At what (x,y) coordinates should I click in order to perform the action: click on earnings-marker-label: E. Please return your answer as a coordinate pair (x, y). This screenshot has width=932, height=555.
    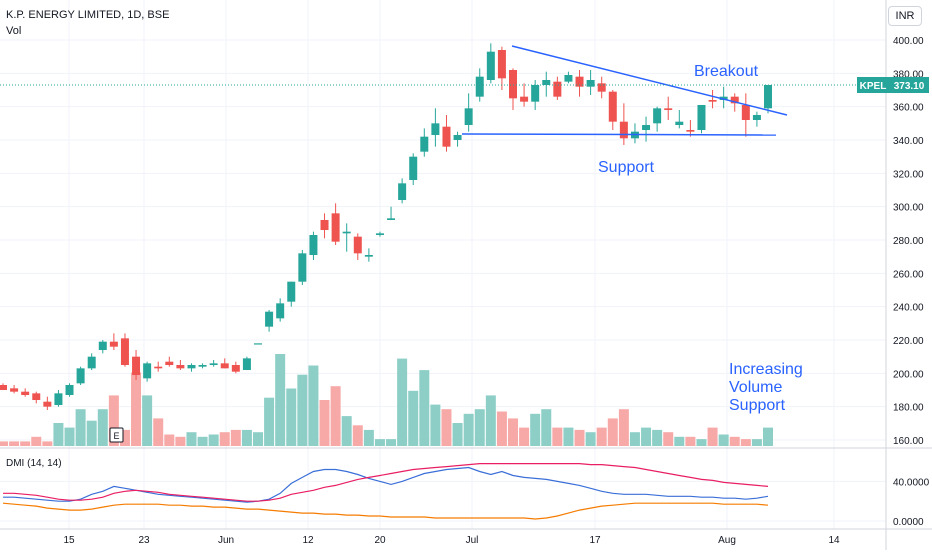
    Looking at the image, I should click on (116, 436).